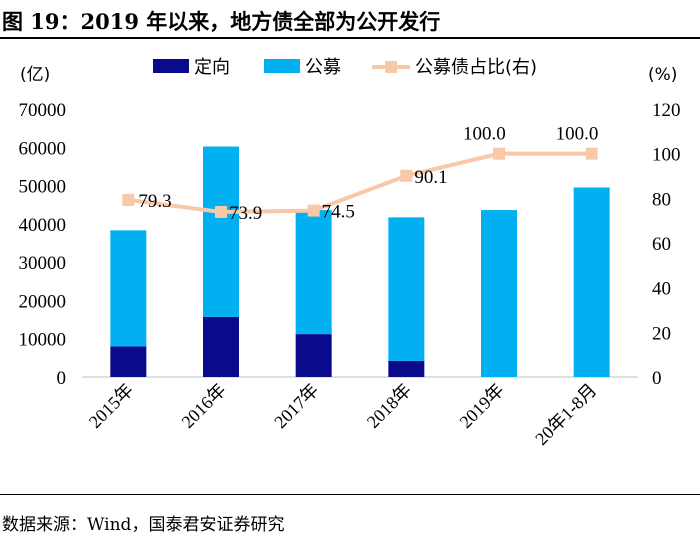 This screenshot has width=700, height=538. What do you see at coordinates (35, 75) in the screenshot?
I see `left-axis-unit: (亿)` at bounding box center [35, 75].